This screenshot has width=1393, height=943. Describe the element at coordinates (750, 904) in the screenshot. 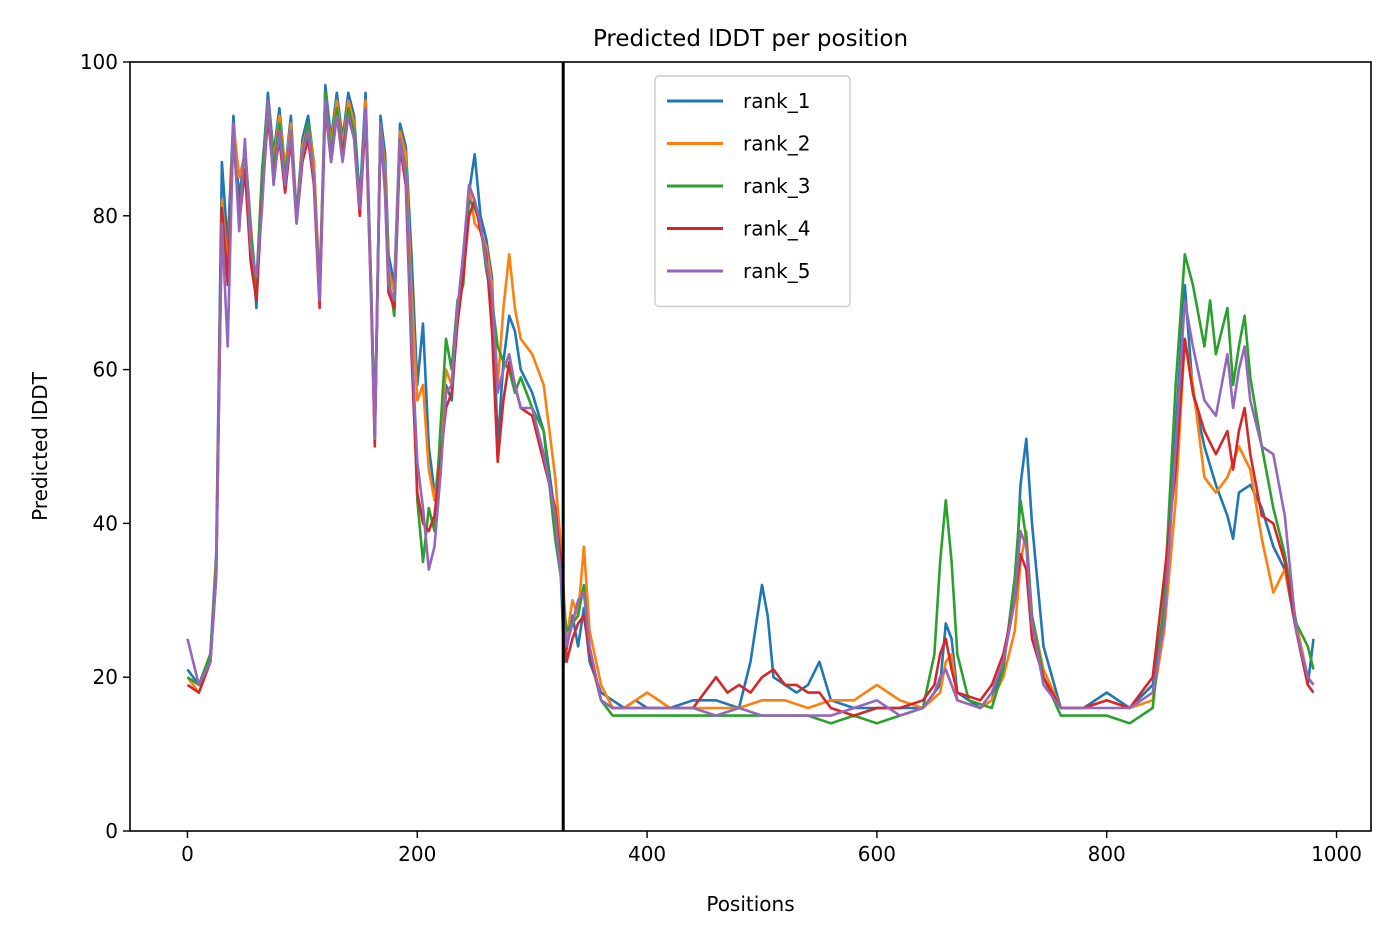

I see `x-axis-label: Positions` at that location.